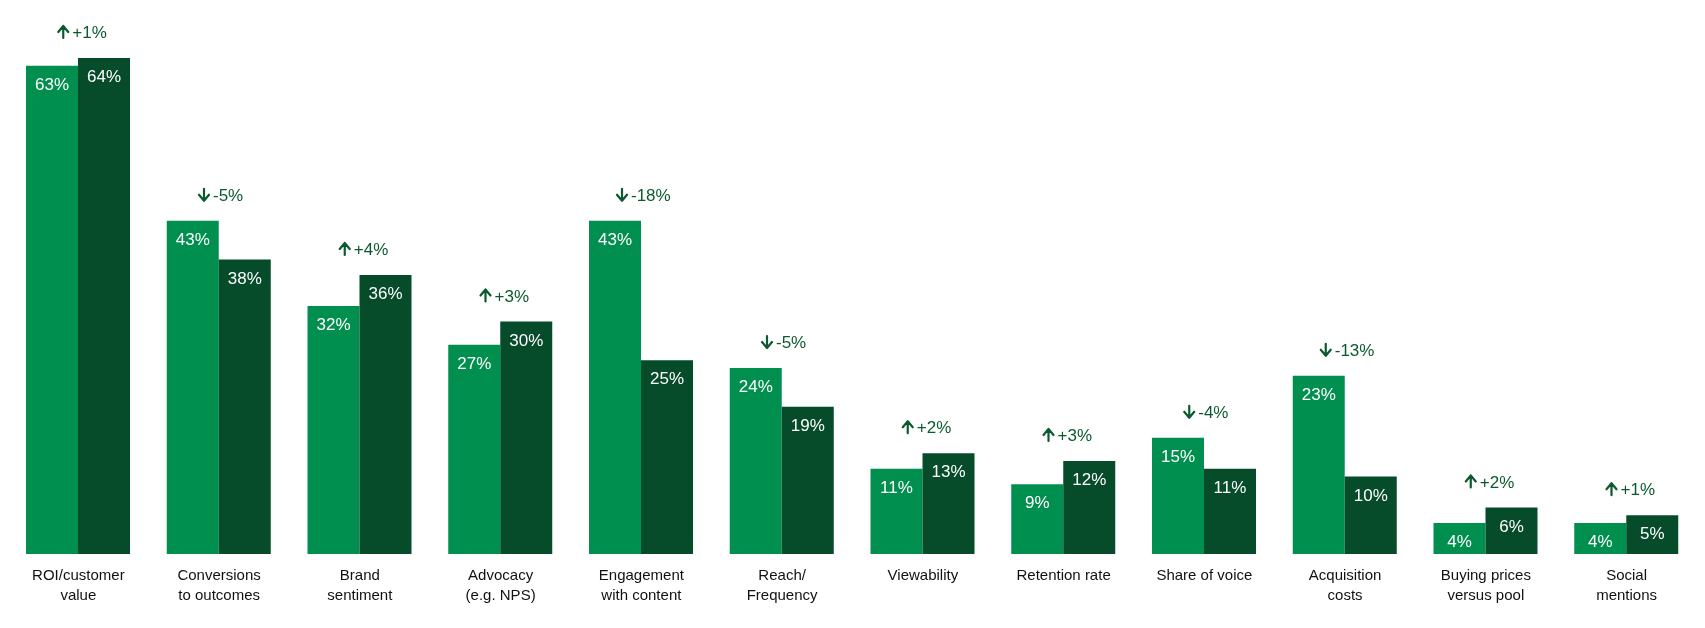 The height and width of the screenshot is (628, 1705). Describe the element at coordinates (755, 387) in the screenshot. I see `data-label: 24%` at that location.